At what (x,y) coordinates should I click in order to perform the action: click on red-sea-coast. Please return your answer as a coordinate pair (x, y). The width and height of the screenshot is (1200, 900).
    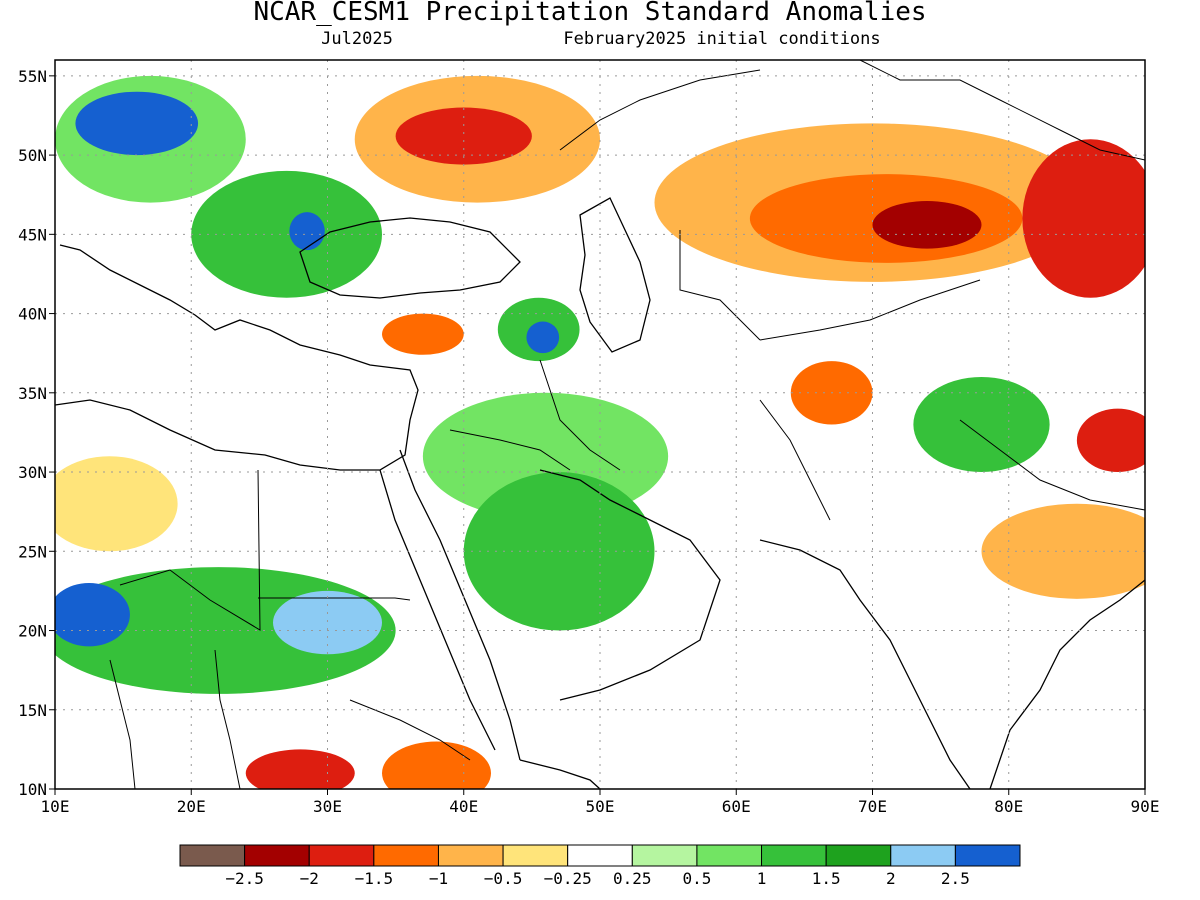
    Looking at the image, I should click on (450, 605).